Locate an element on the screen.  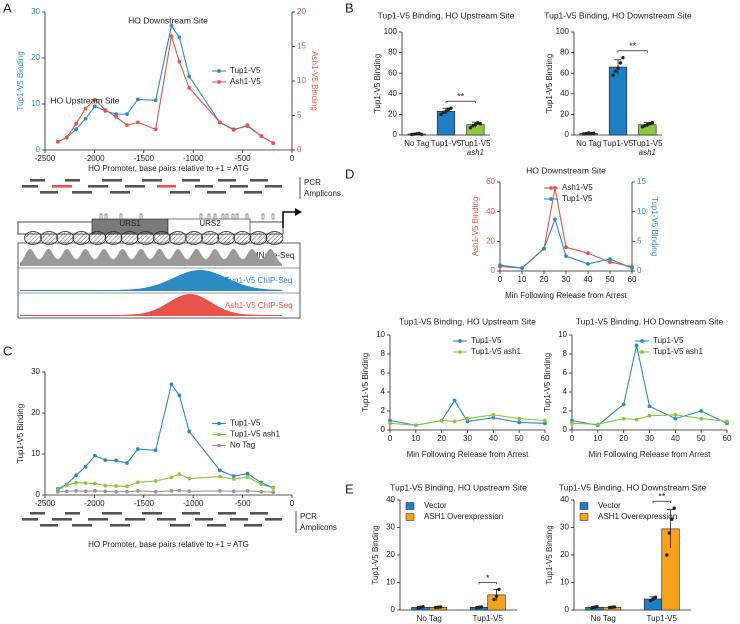
y2-tick-label: 0 is located at coordinates (299, 149).